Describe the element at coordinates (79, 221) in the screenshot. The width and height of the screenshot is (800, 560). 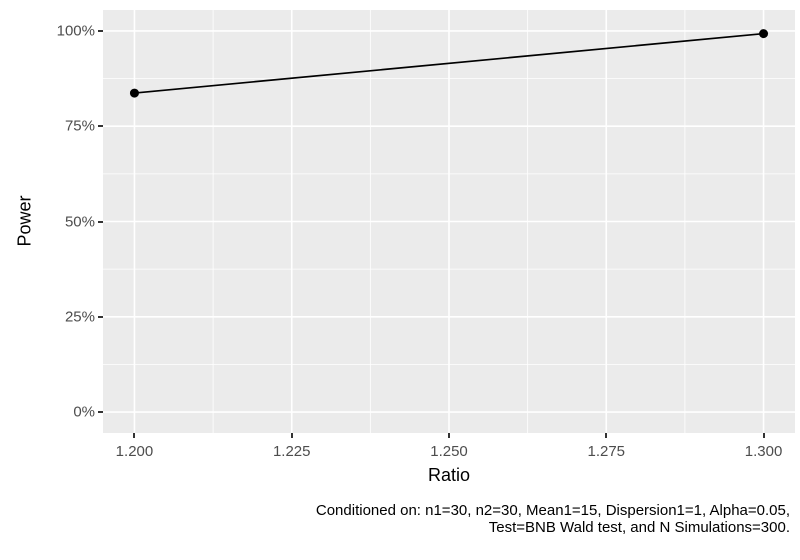
I see `y-tick-label: 50%` at that location.